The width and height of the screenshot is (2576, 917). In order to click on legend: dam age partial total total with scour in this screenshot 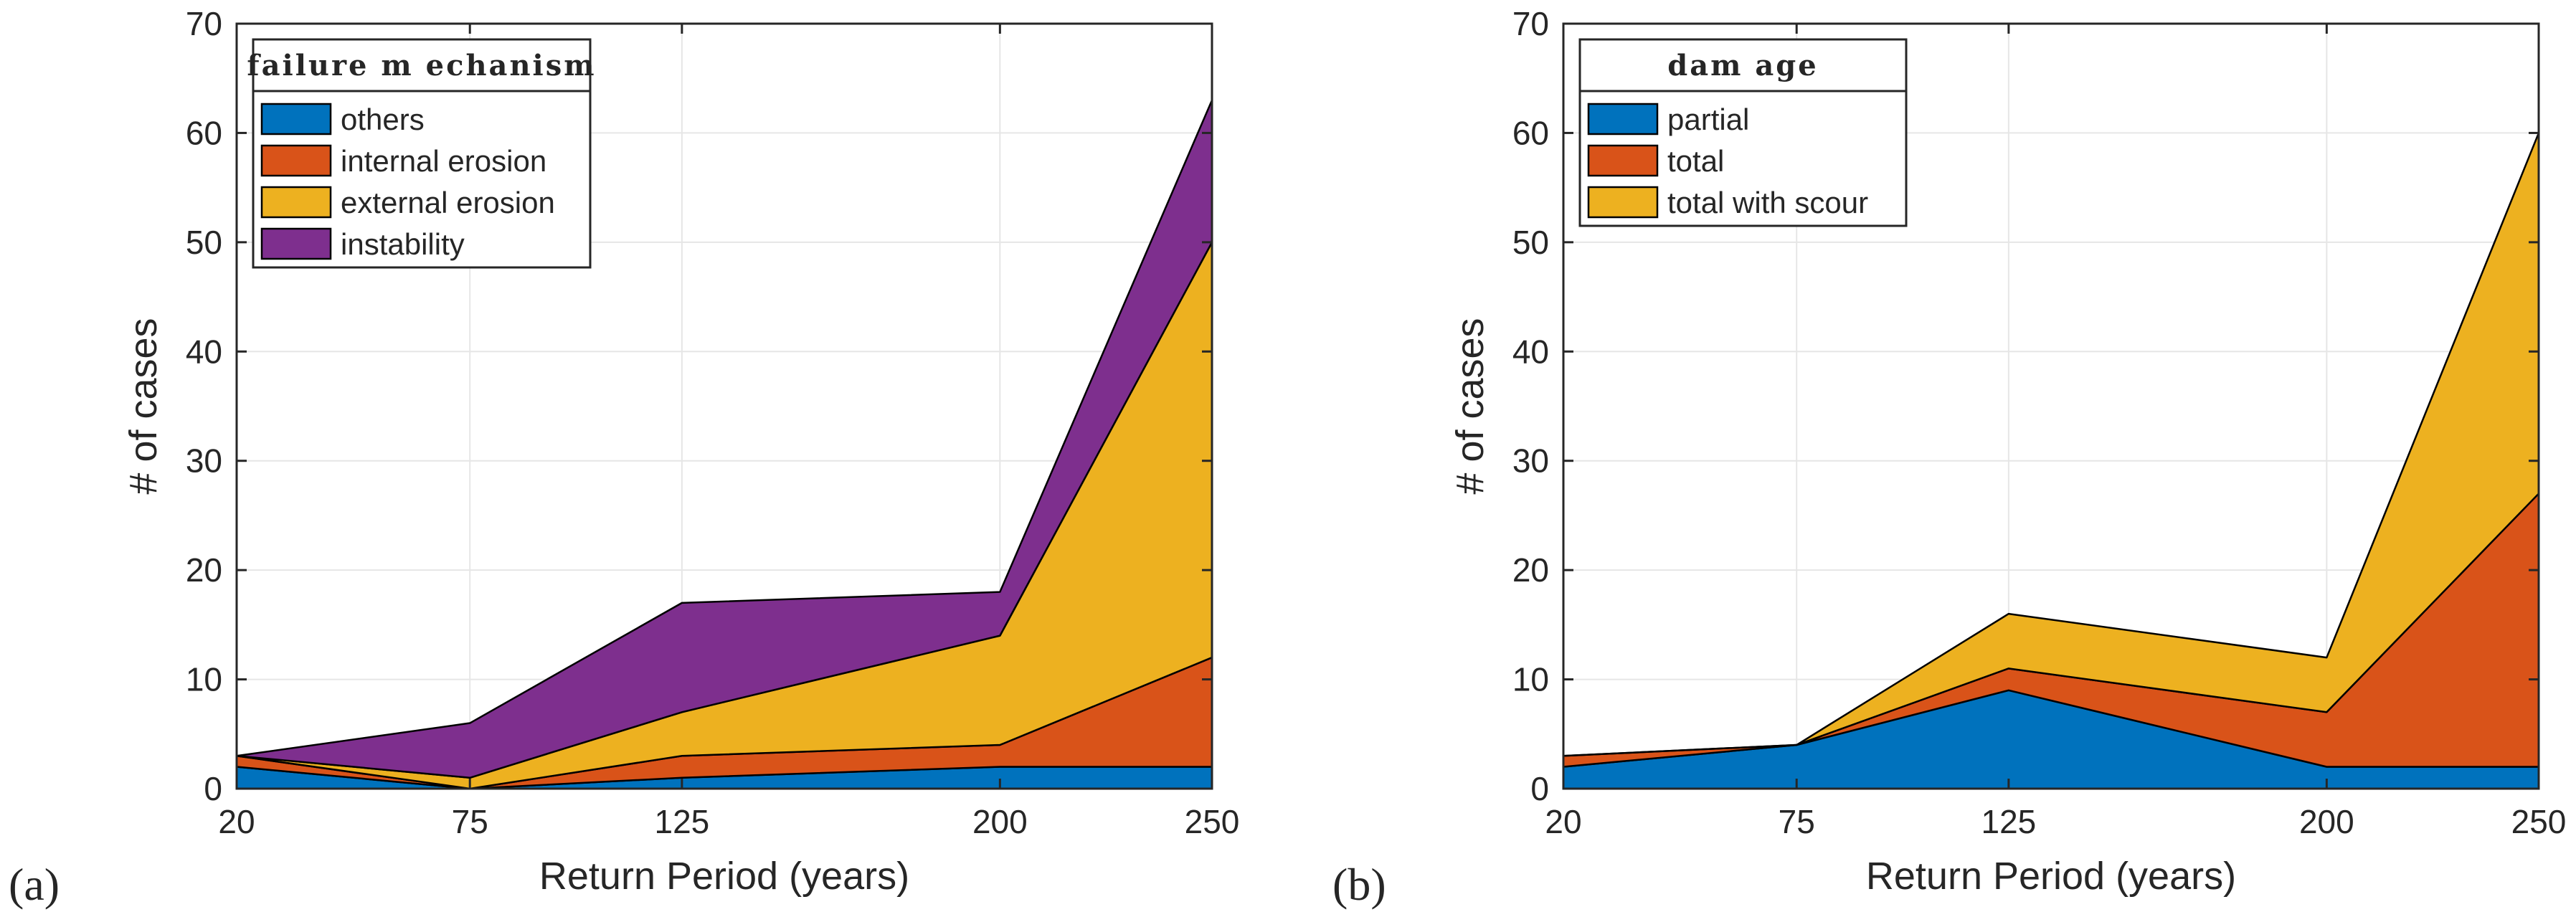, I will do `click(1743, 132)`.